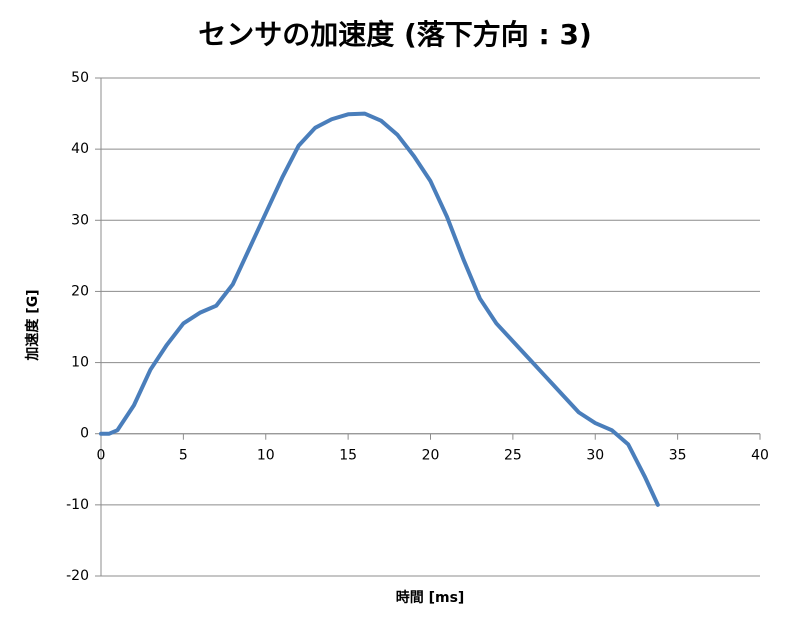  I want to click on y-tick-label: 30, so click(80, 220).